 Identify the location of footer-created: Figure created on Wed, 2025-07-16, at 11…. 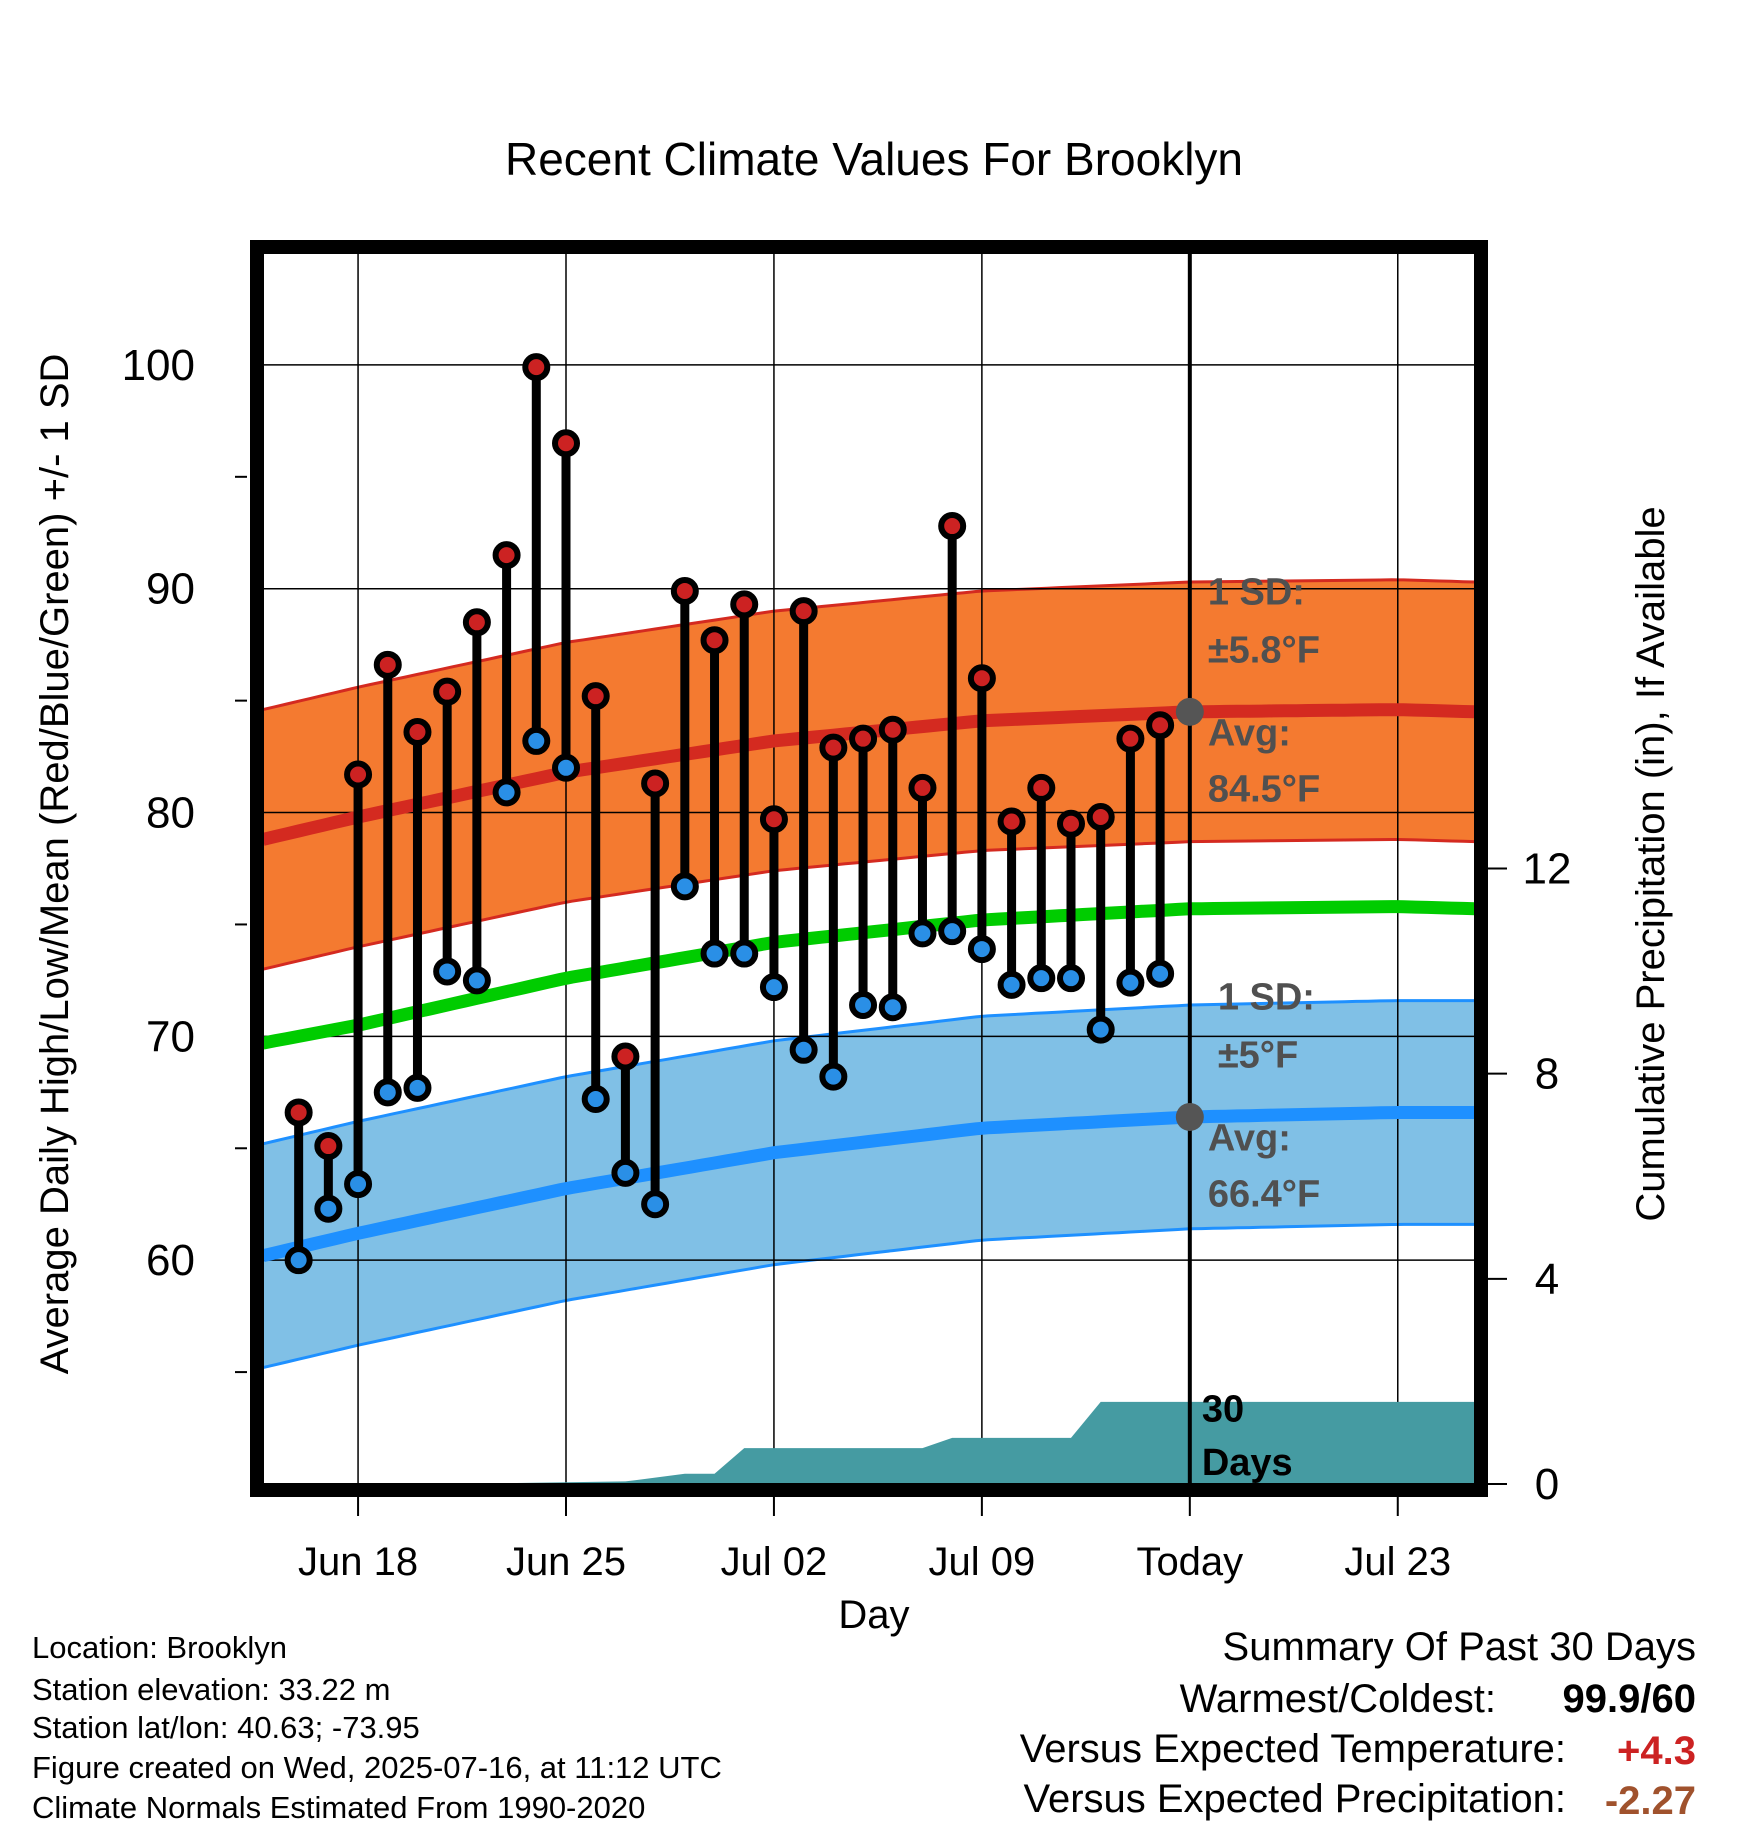
(377, 1767).